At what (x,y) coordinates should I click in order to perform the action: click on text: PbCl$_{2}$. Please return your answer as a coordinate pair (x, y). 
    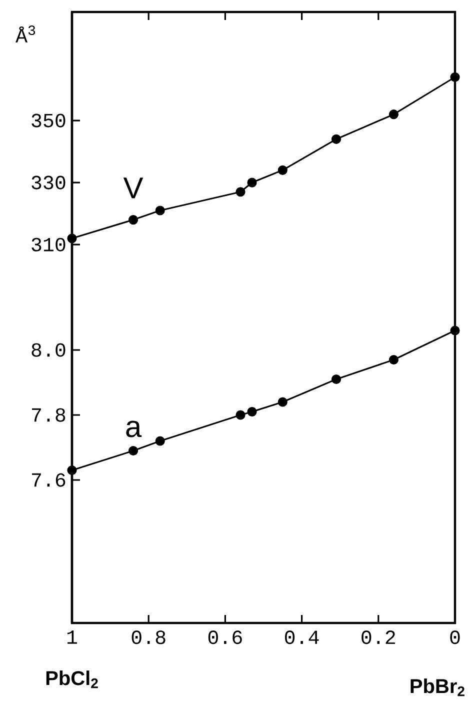
    Looking at the image, I should click on (72, 679).